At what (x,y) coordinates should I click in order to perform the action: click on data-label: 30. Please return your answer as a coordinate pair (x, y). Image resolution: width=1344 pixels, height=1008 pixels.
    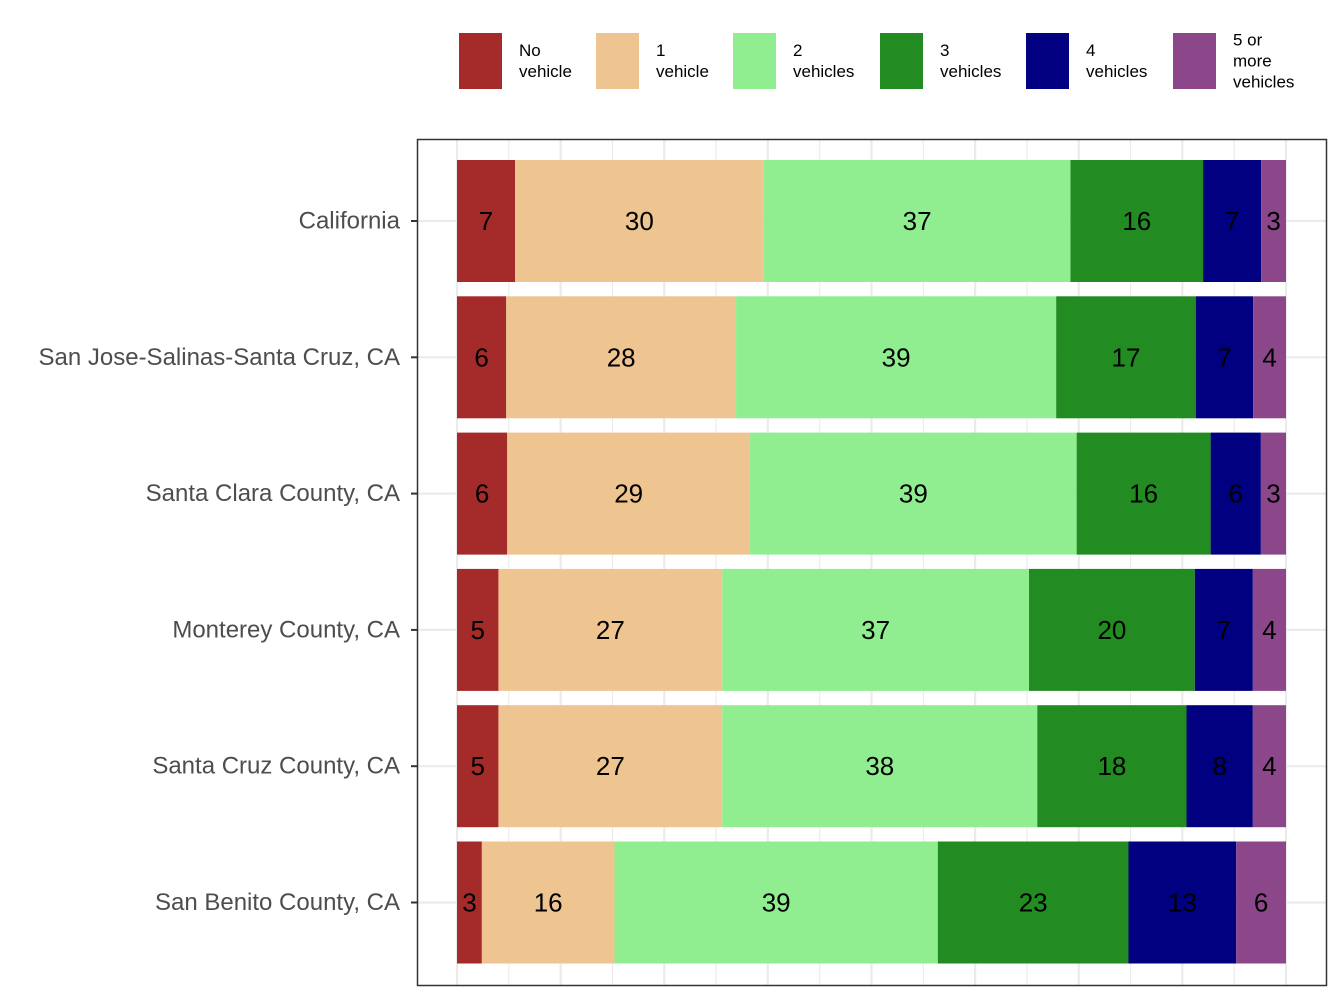
    Looking at the image, I should click on (639, 221).